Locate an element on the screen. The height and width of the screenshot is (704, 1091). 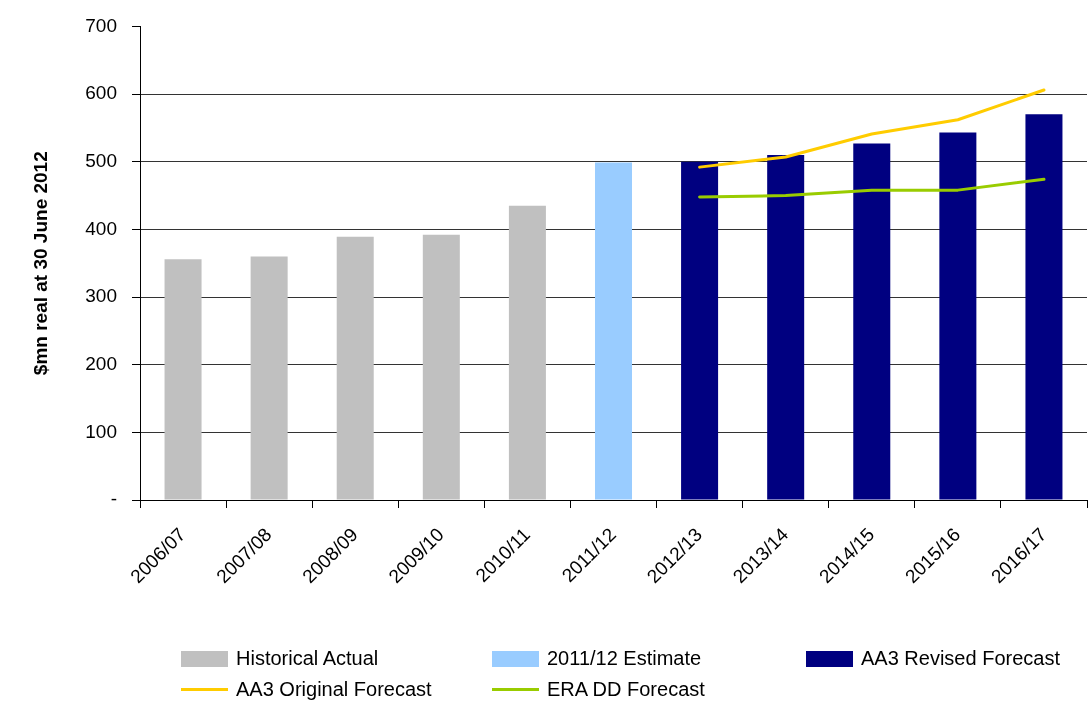
y-axis-title: $mn real at 30 June 2012 is located at coordinates (40, 263).